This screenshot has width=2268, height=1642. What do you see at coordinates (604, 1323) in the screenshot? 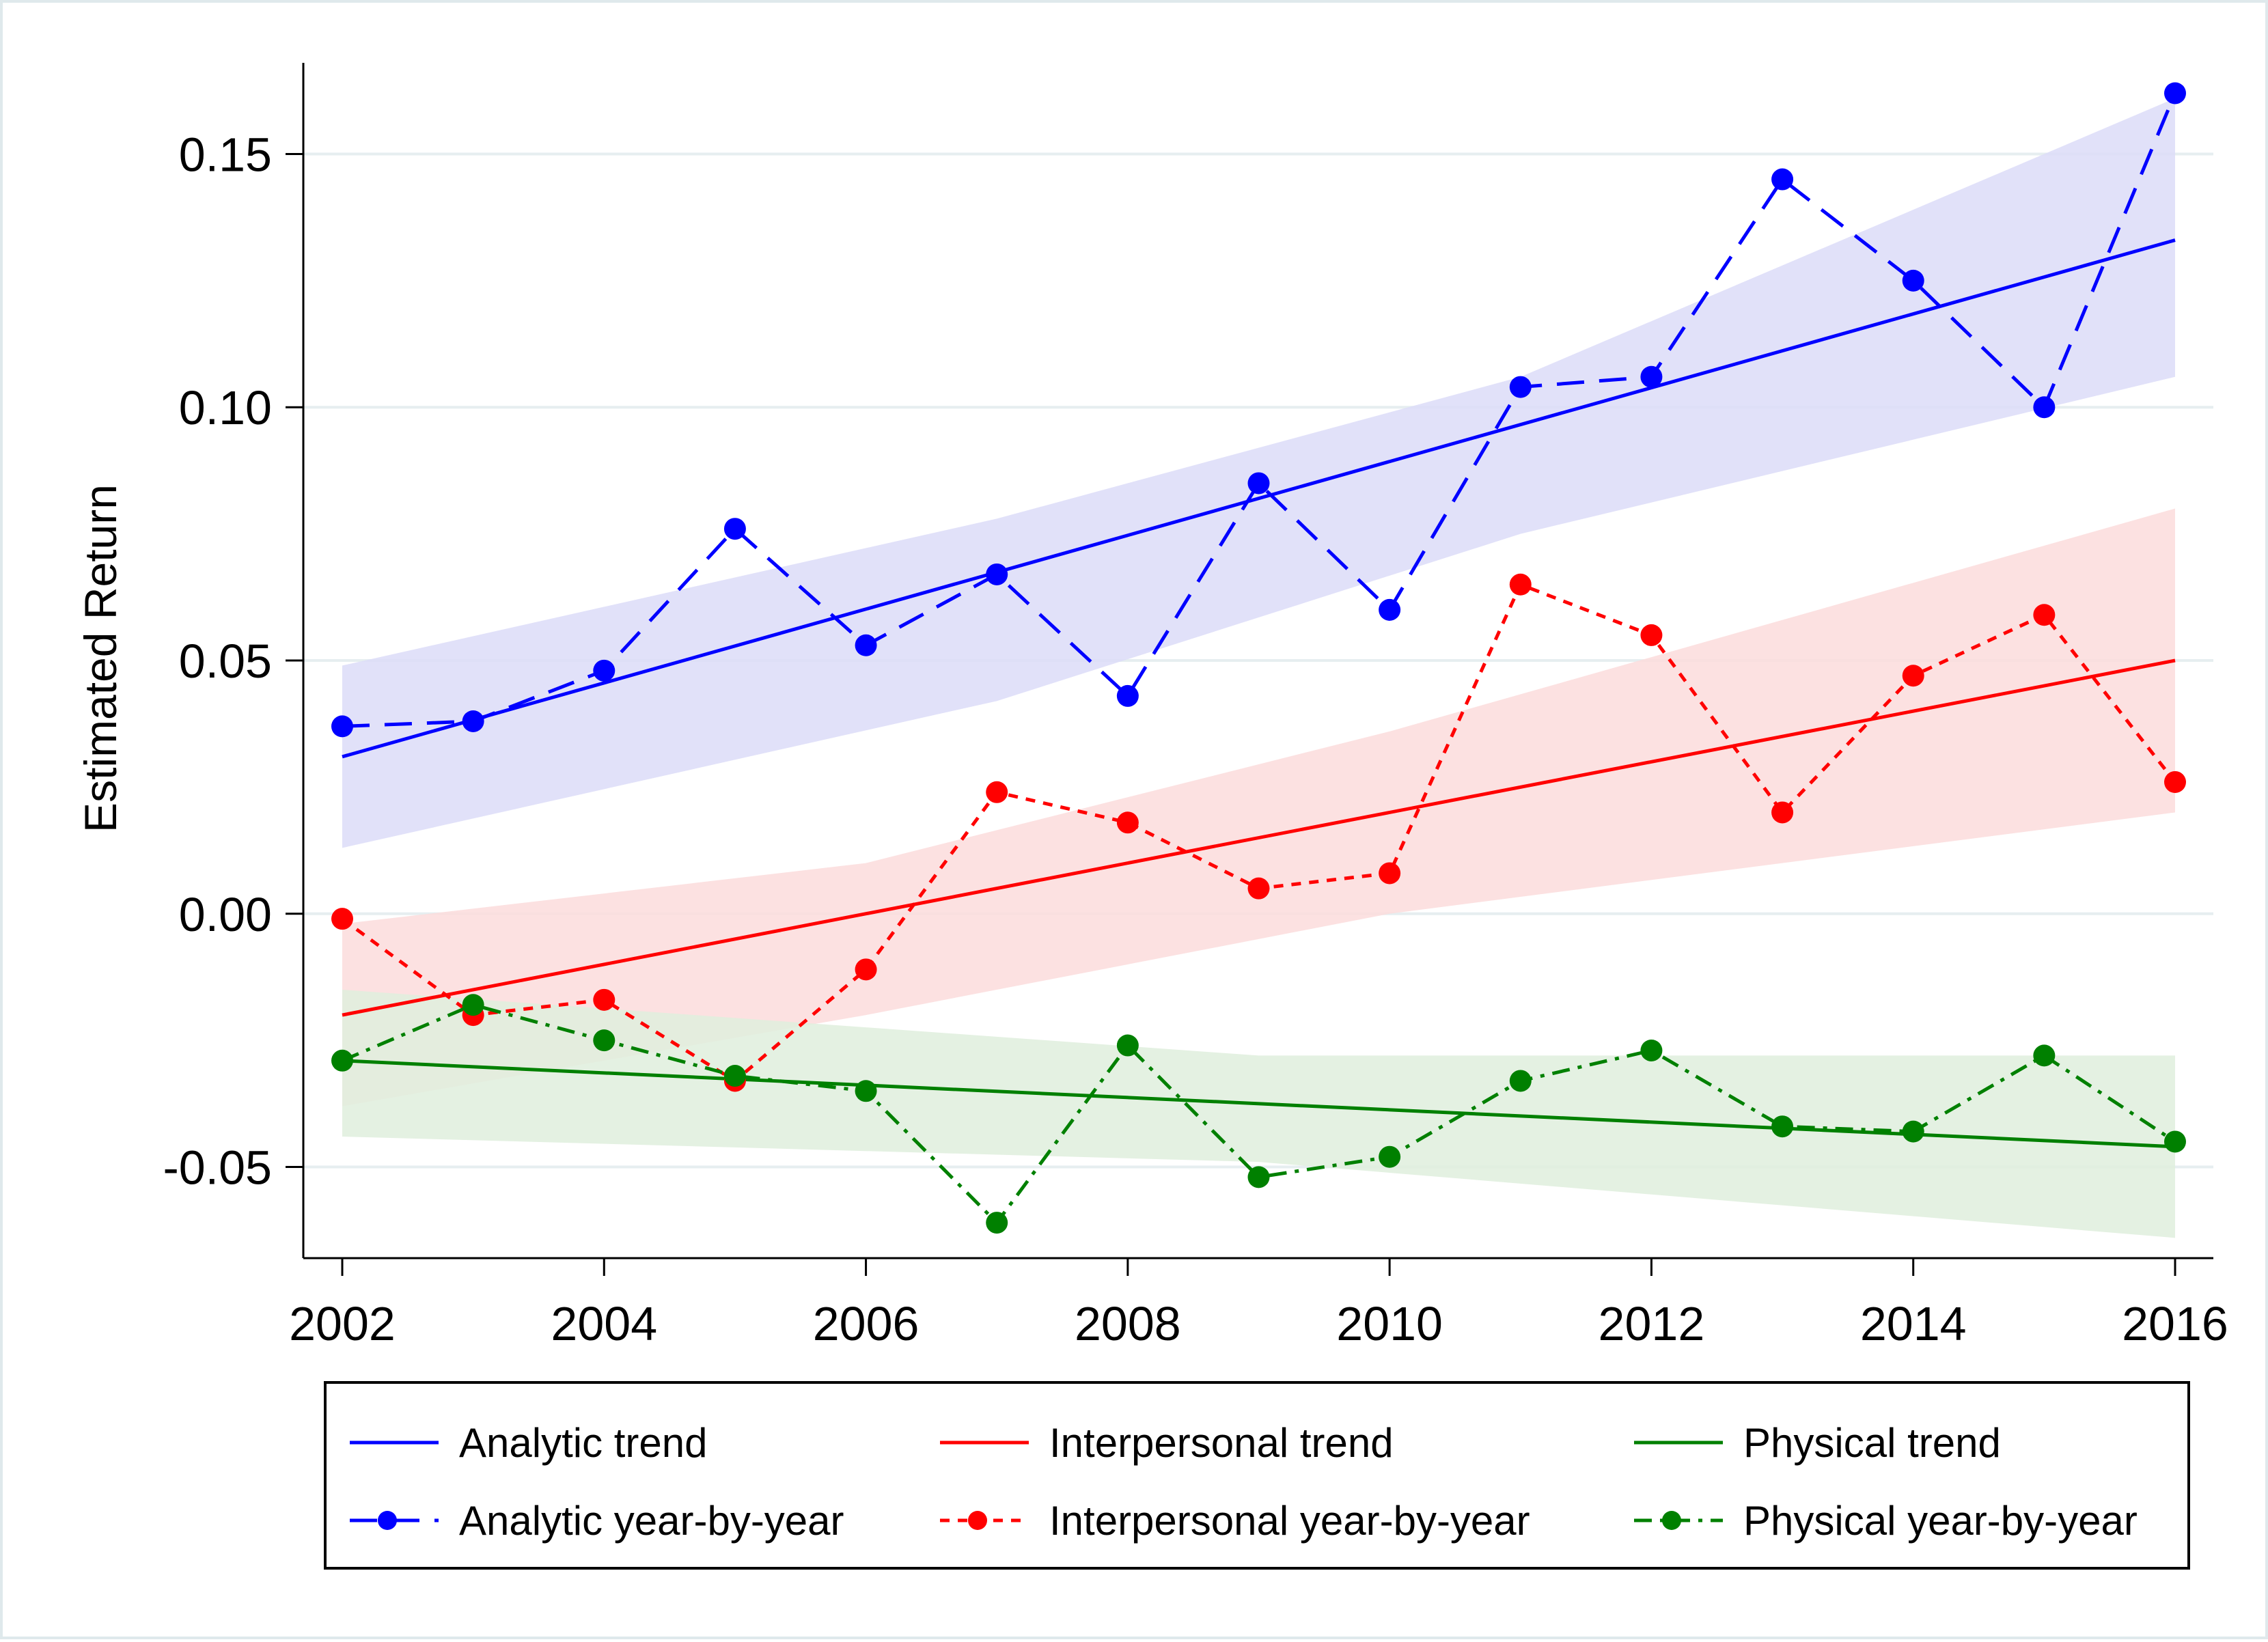
I see `x-tick-label: 2004` at bounding box center [604, 1323].